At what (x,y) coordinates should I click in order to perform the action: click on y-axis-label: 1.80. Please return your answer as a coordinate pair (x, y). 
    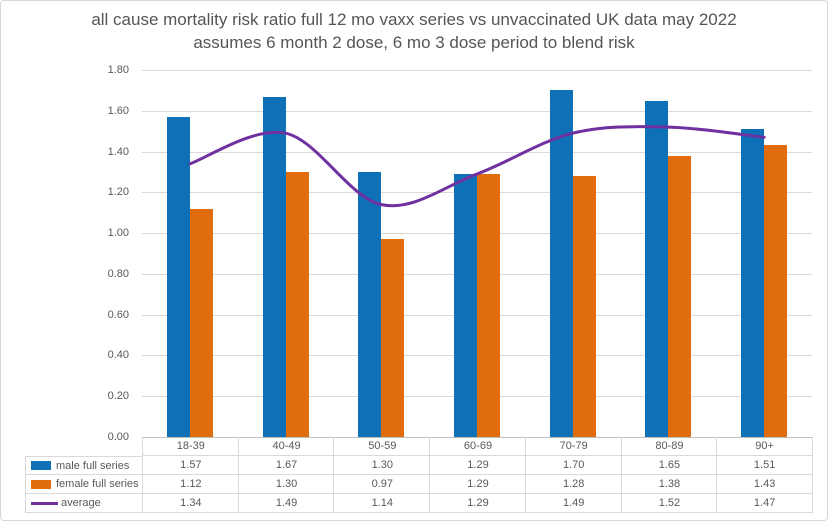
    Looking at the image, I should click on (118, 70).